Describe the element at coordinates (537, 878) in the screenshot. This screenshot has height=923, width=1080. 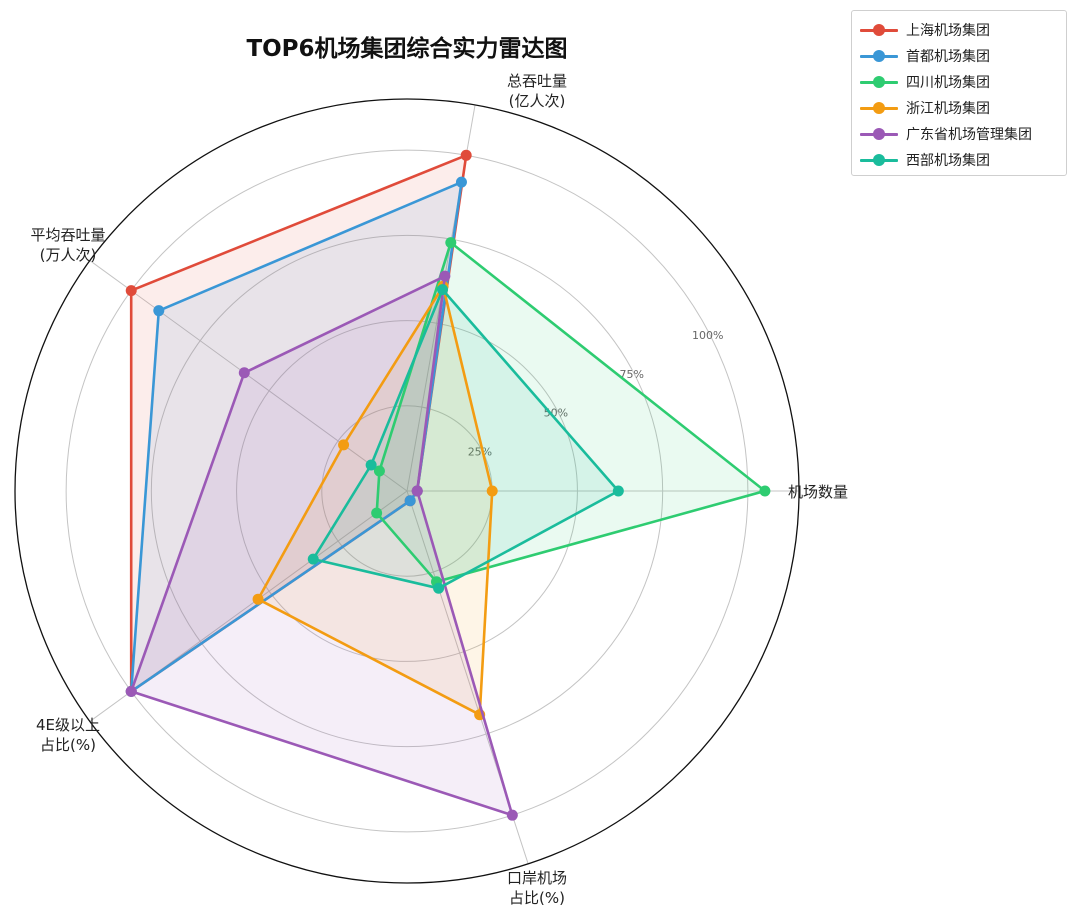
I see `axis-label: 口岸机场` at that location.